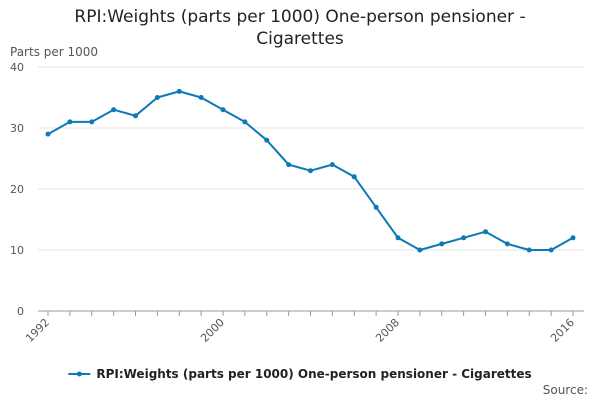  What do you see at coordinates (37, 330) in the screenshot?
I see `x-tick-label-0: 1992` at bounding box center [37, 330].